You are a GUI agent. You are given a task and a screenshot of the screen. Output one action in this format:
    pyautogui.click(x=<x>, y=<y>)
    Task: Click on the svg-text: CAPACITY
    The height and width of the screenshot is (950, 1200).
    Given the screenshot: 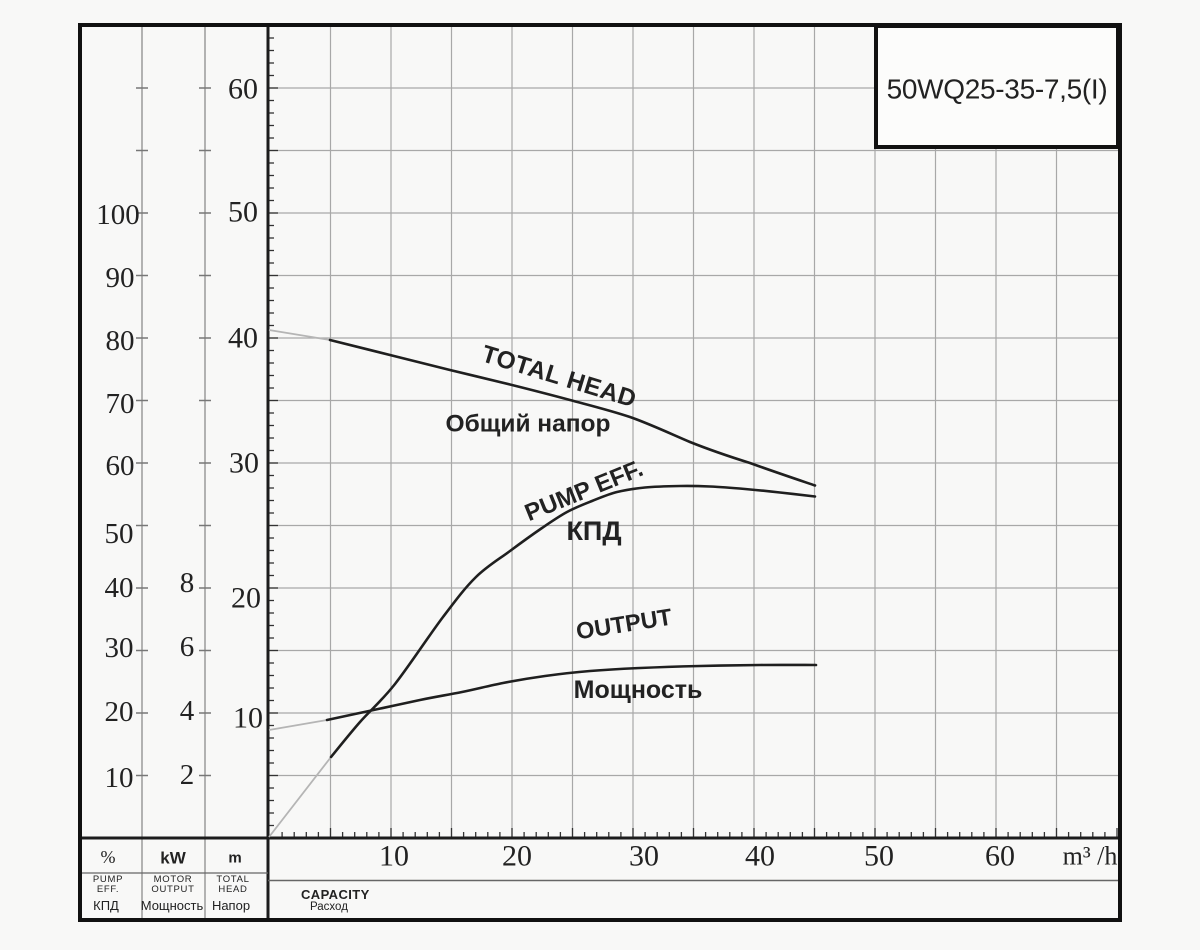 What is the action you would take?
    pyautogui.click(x=335, y=894)
    